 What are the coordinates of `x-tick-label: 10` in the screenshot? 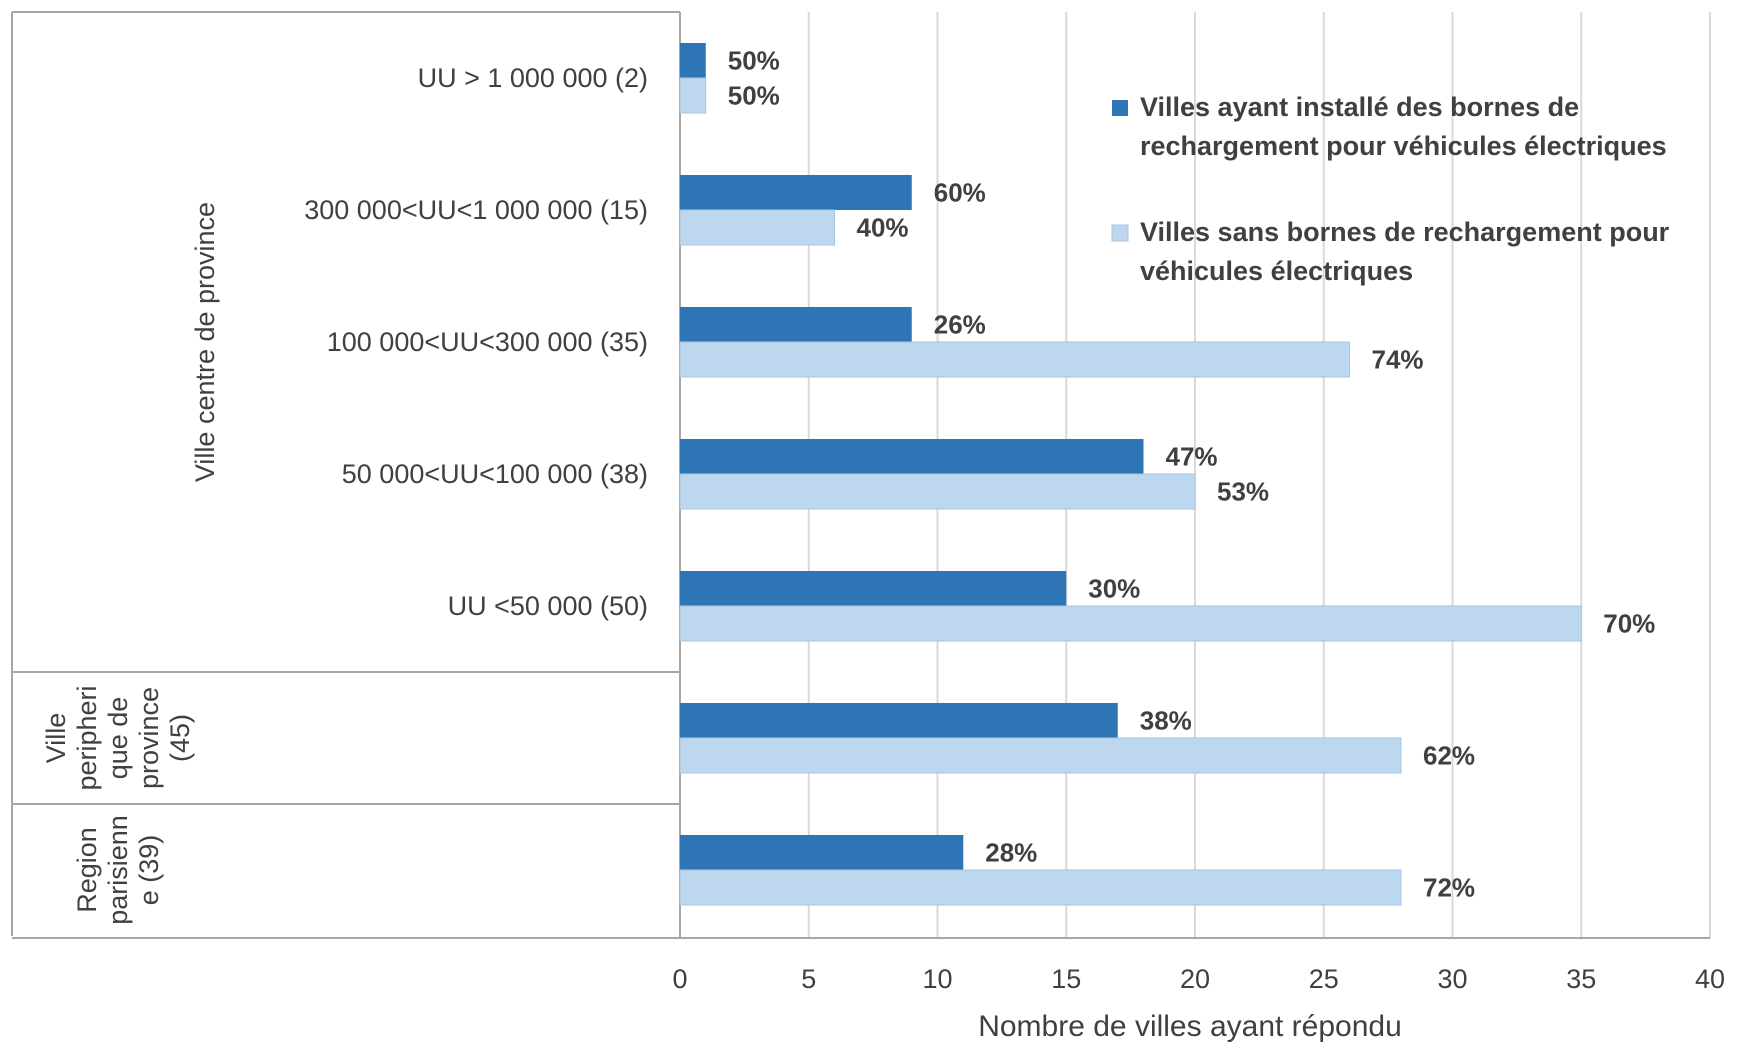 It's located at (937, 979).